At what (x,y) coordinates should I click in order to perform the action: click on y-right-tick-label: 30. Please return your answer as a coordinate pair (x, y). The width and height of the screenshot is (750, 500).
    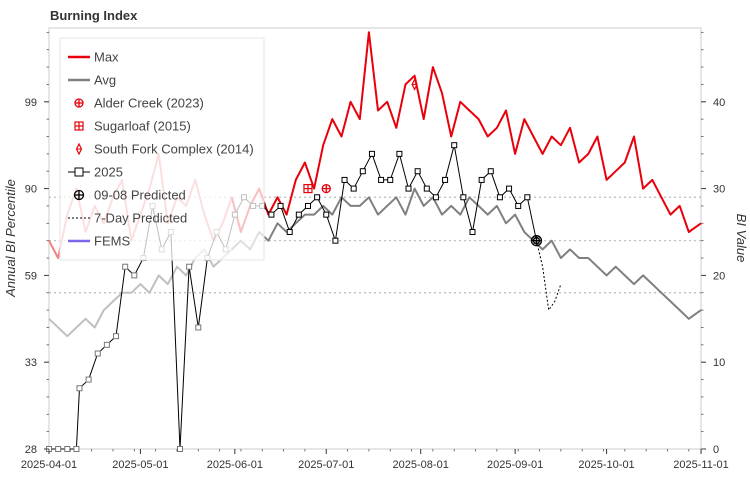
    Looking at the image, I should click on (719, 190).